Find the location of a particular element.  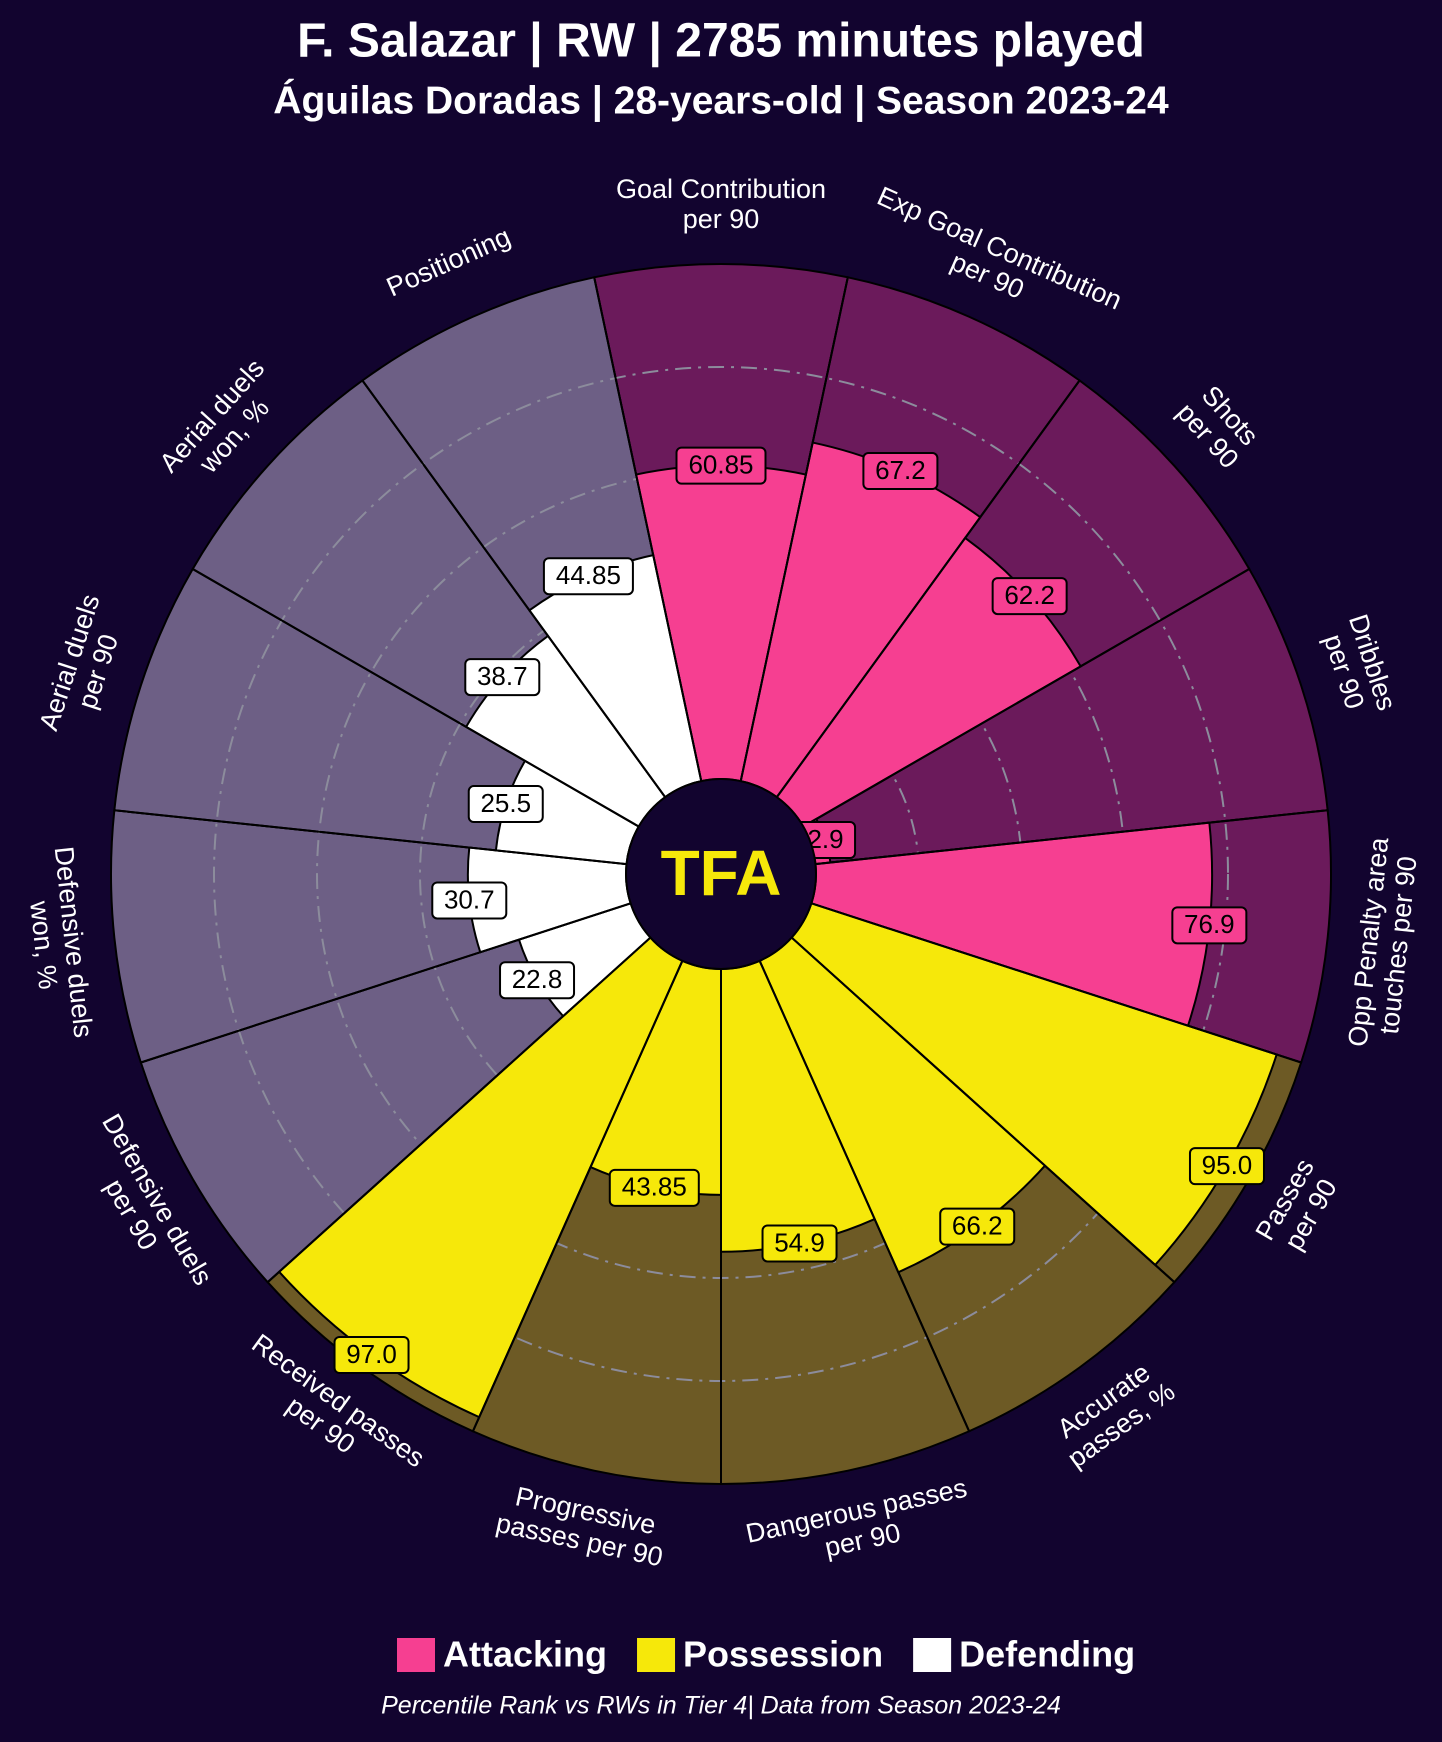

category-label: Goal Contribution per 90 is located at coordinates (721, 204).